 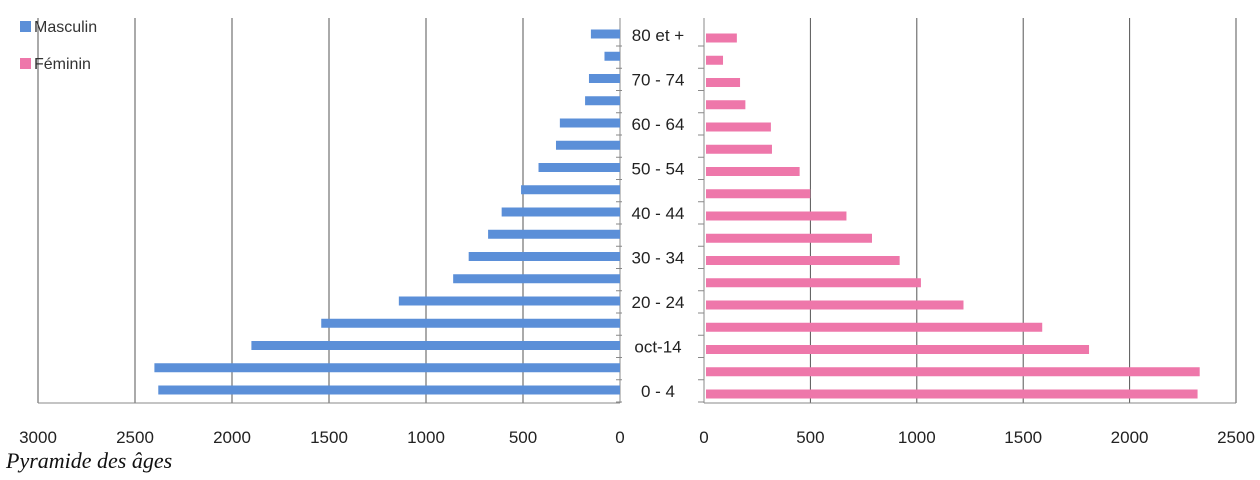 I want to click on chart-caption: Pyramide des âges, so click(x=89, y=460).